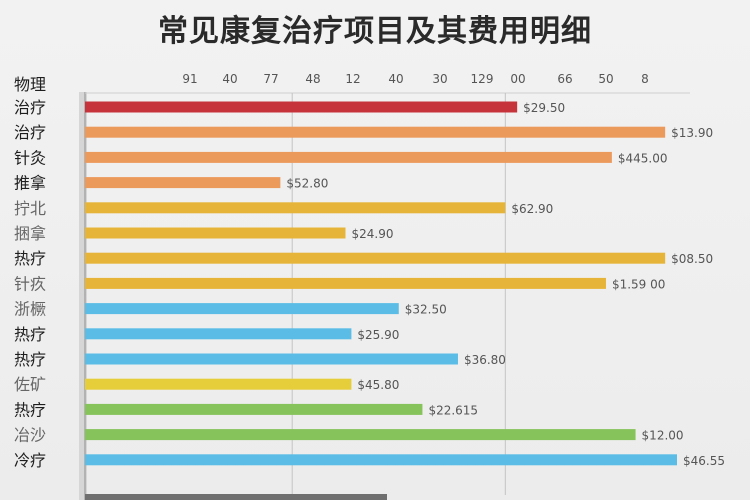 Image resolution: width=750 pixels, height=500 pixels. Describe the element at coordinates (30, 460) in the screenshot. I see `category-label: 冷疗` at that location.